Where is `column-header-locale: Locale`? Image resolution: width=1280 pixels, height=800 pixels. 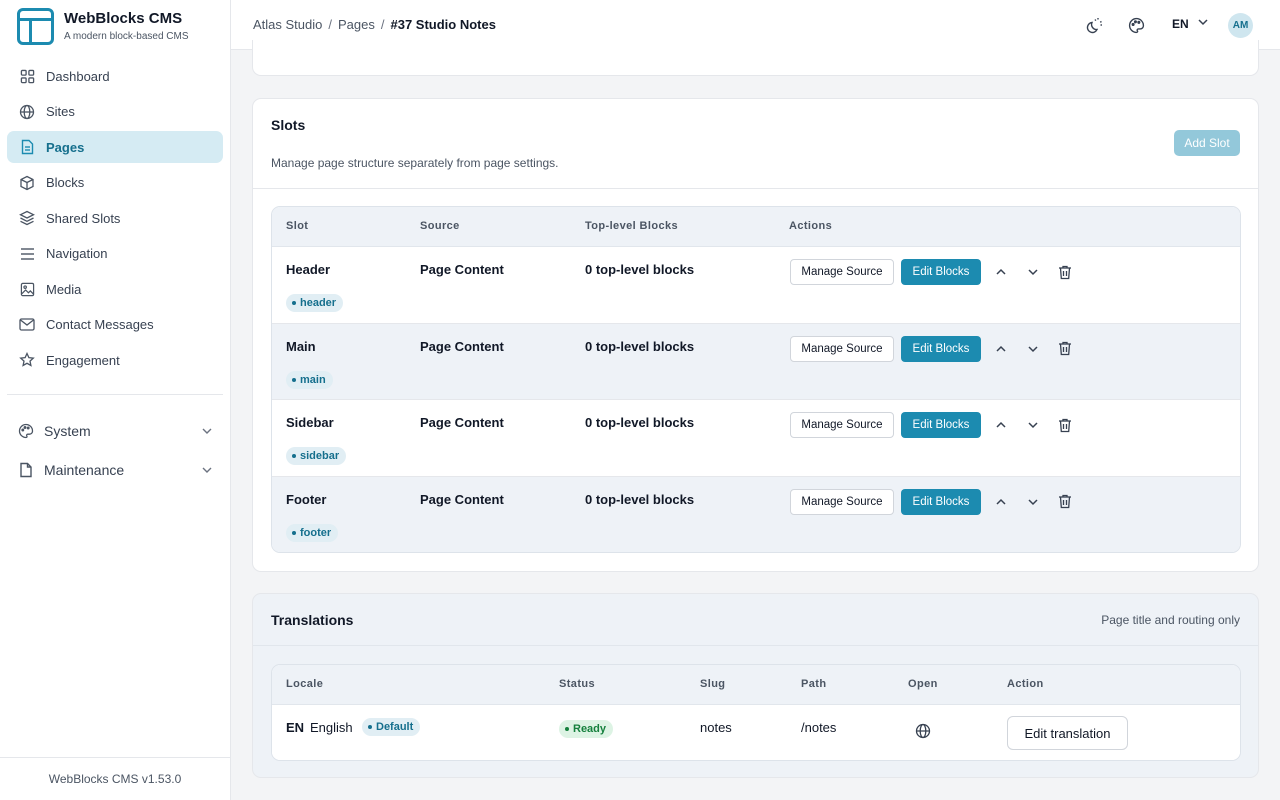
column-header-locale: Locale is located at coordinates (305, 684).